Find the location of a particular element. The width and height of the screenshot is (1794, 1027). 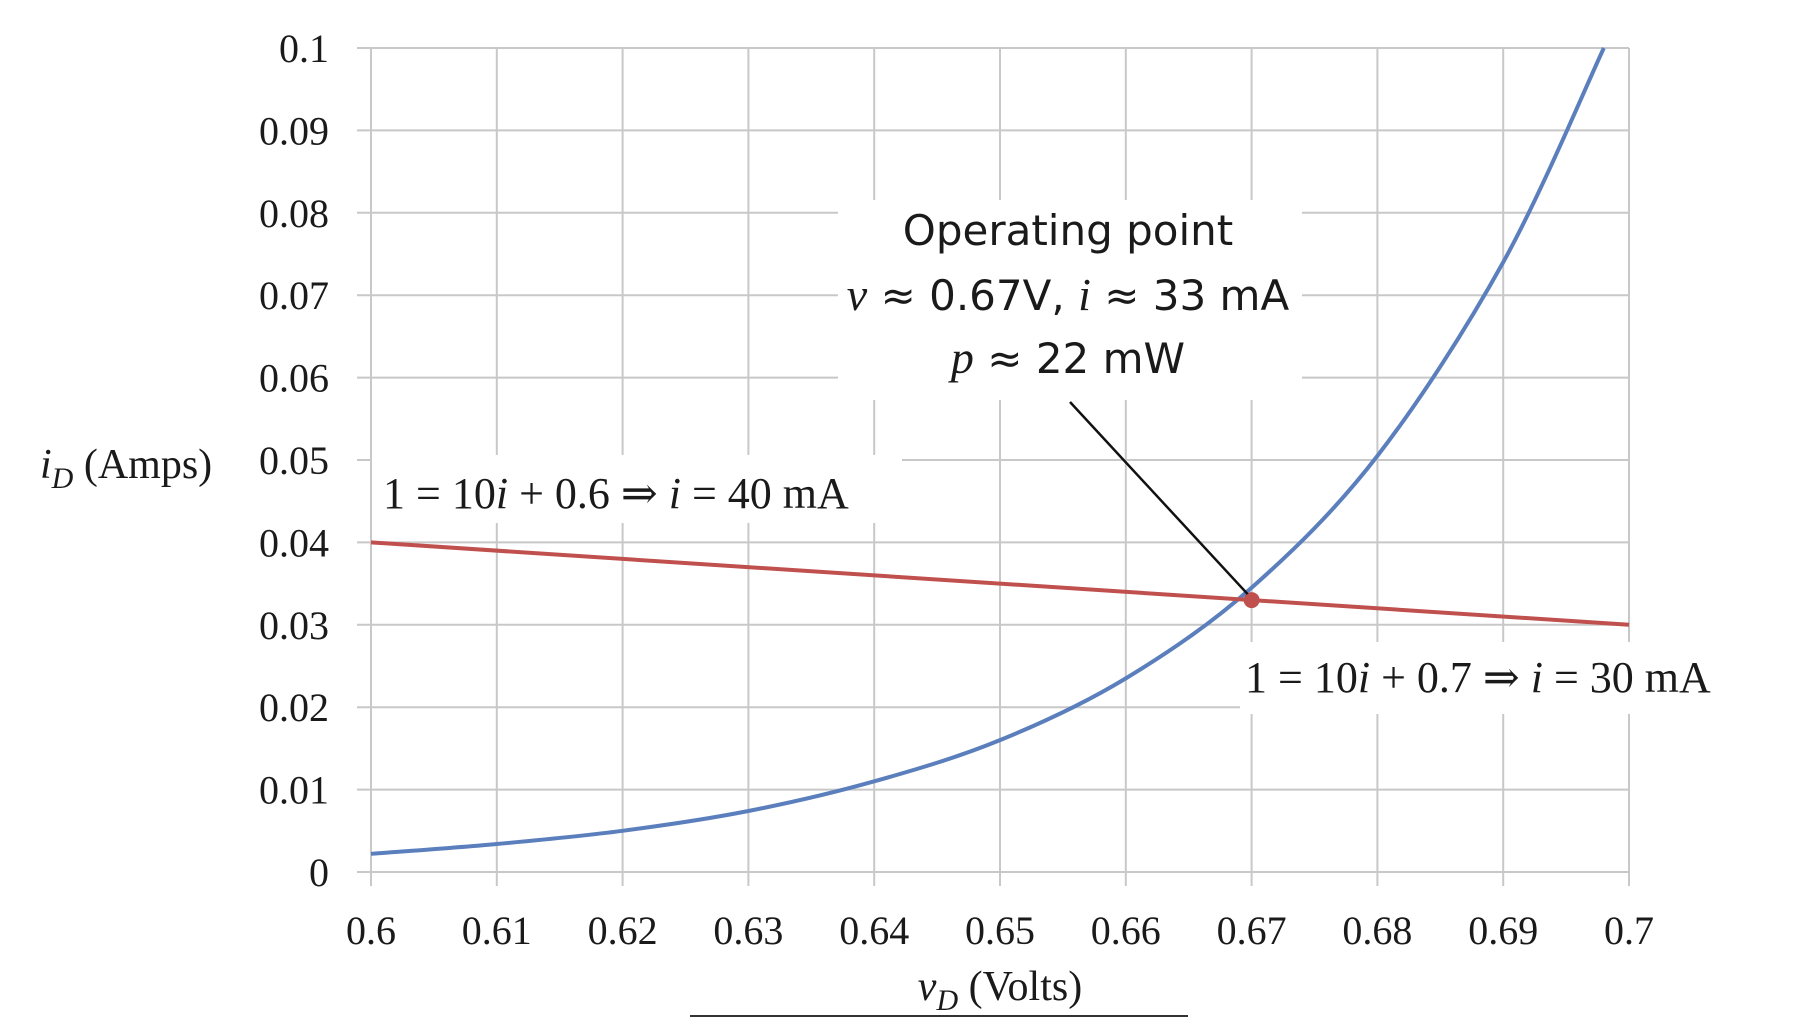

equation-text: + 0.6 ⇒ is located at coordinates (588, 493).